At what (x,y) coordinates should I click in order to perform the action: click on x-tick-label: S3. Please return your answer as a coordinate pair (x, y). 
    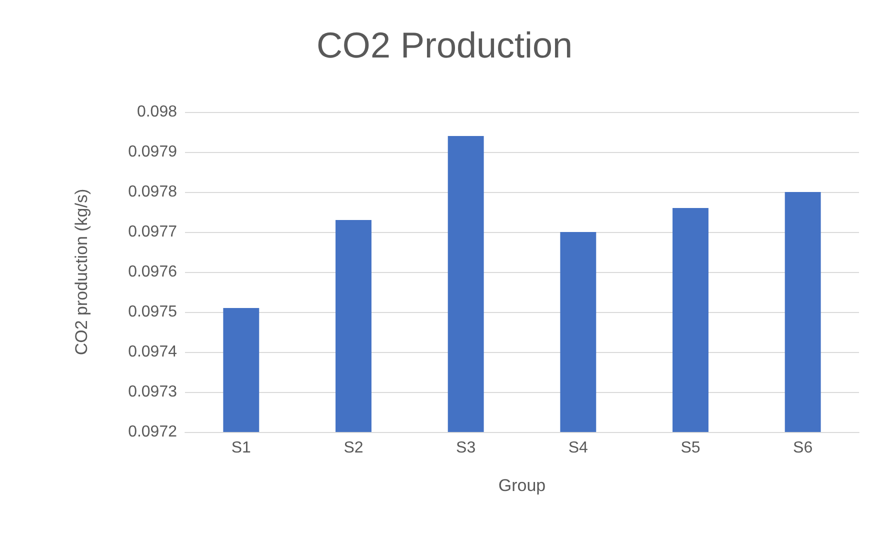
    Looking at the image, I should click on (466, 448).